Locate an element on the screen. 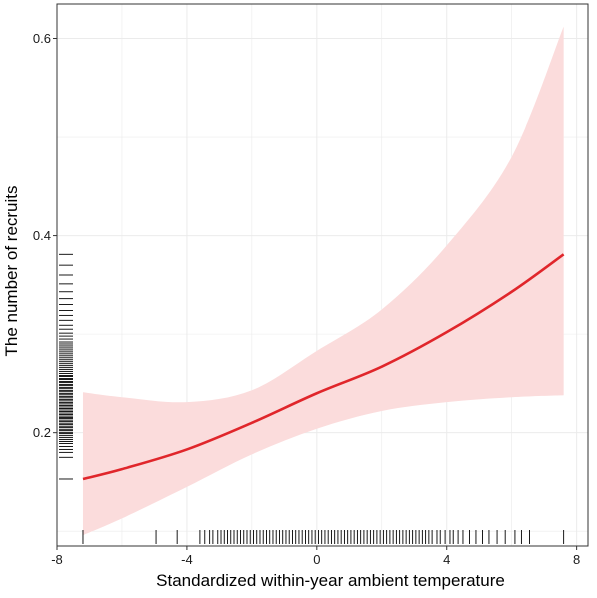 The width and height of the screenshot is (597, 598). y-axis-ticks: 0.2 0.4 0.6 is located at coordinates (45, 235).